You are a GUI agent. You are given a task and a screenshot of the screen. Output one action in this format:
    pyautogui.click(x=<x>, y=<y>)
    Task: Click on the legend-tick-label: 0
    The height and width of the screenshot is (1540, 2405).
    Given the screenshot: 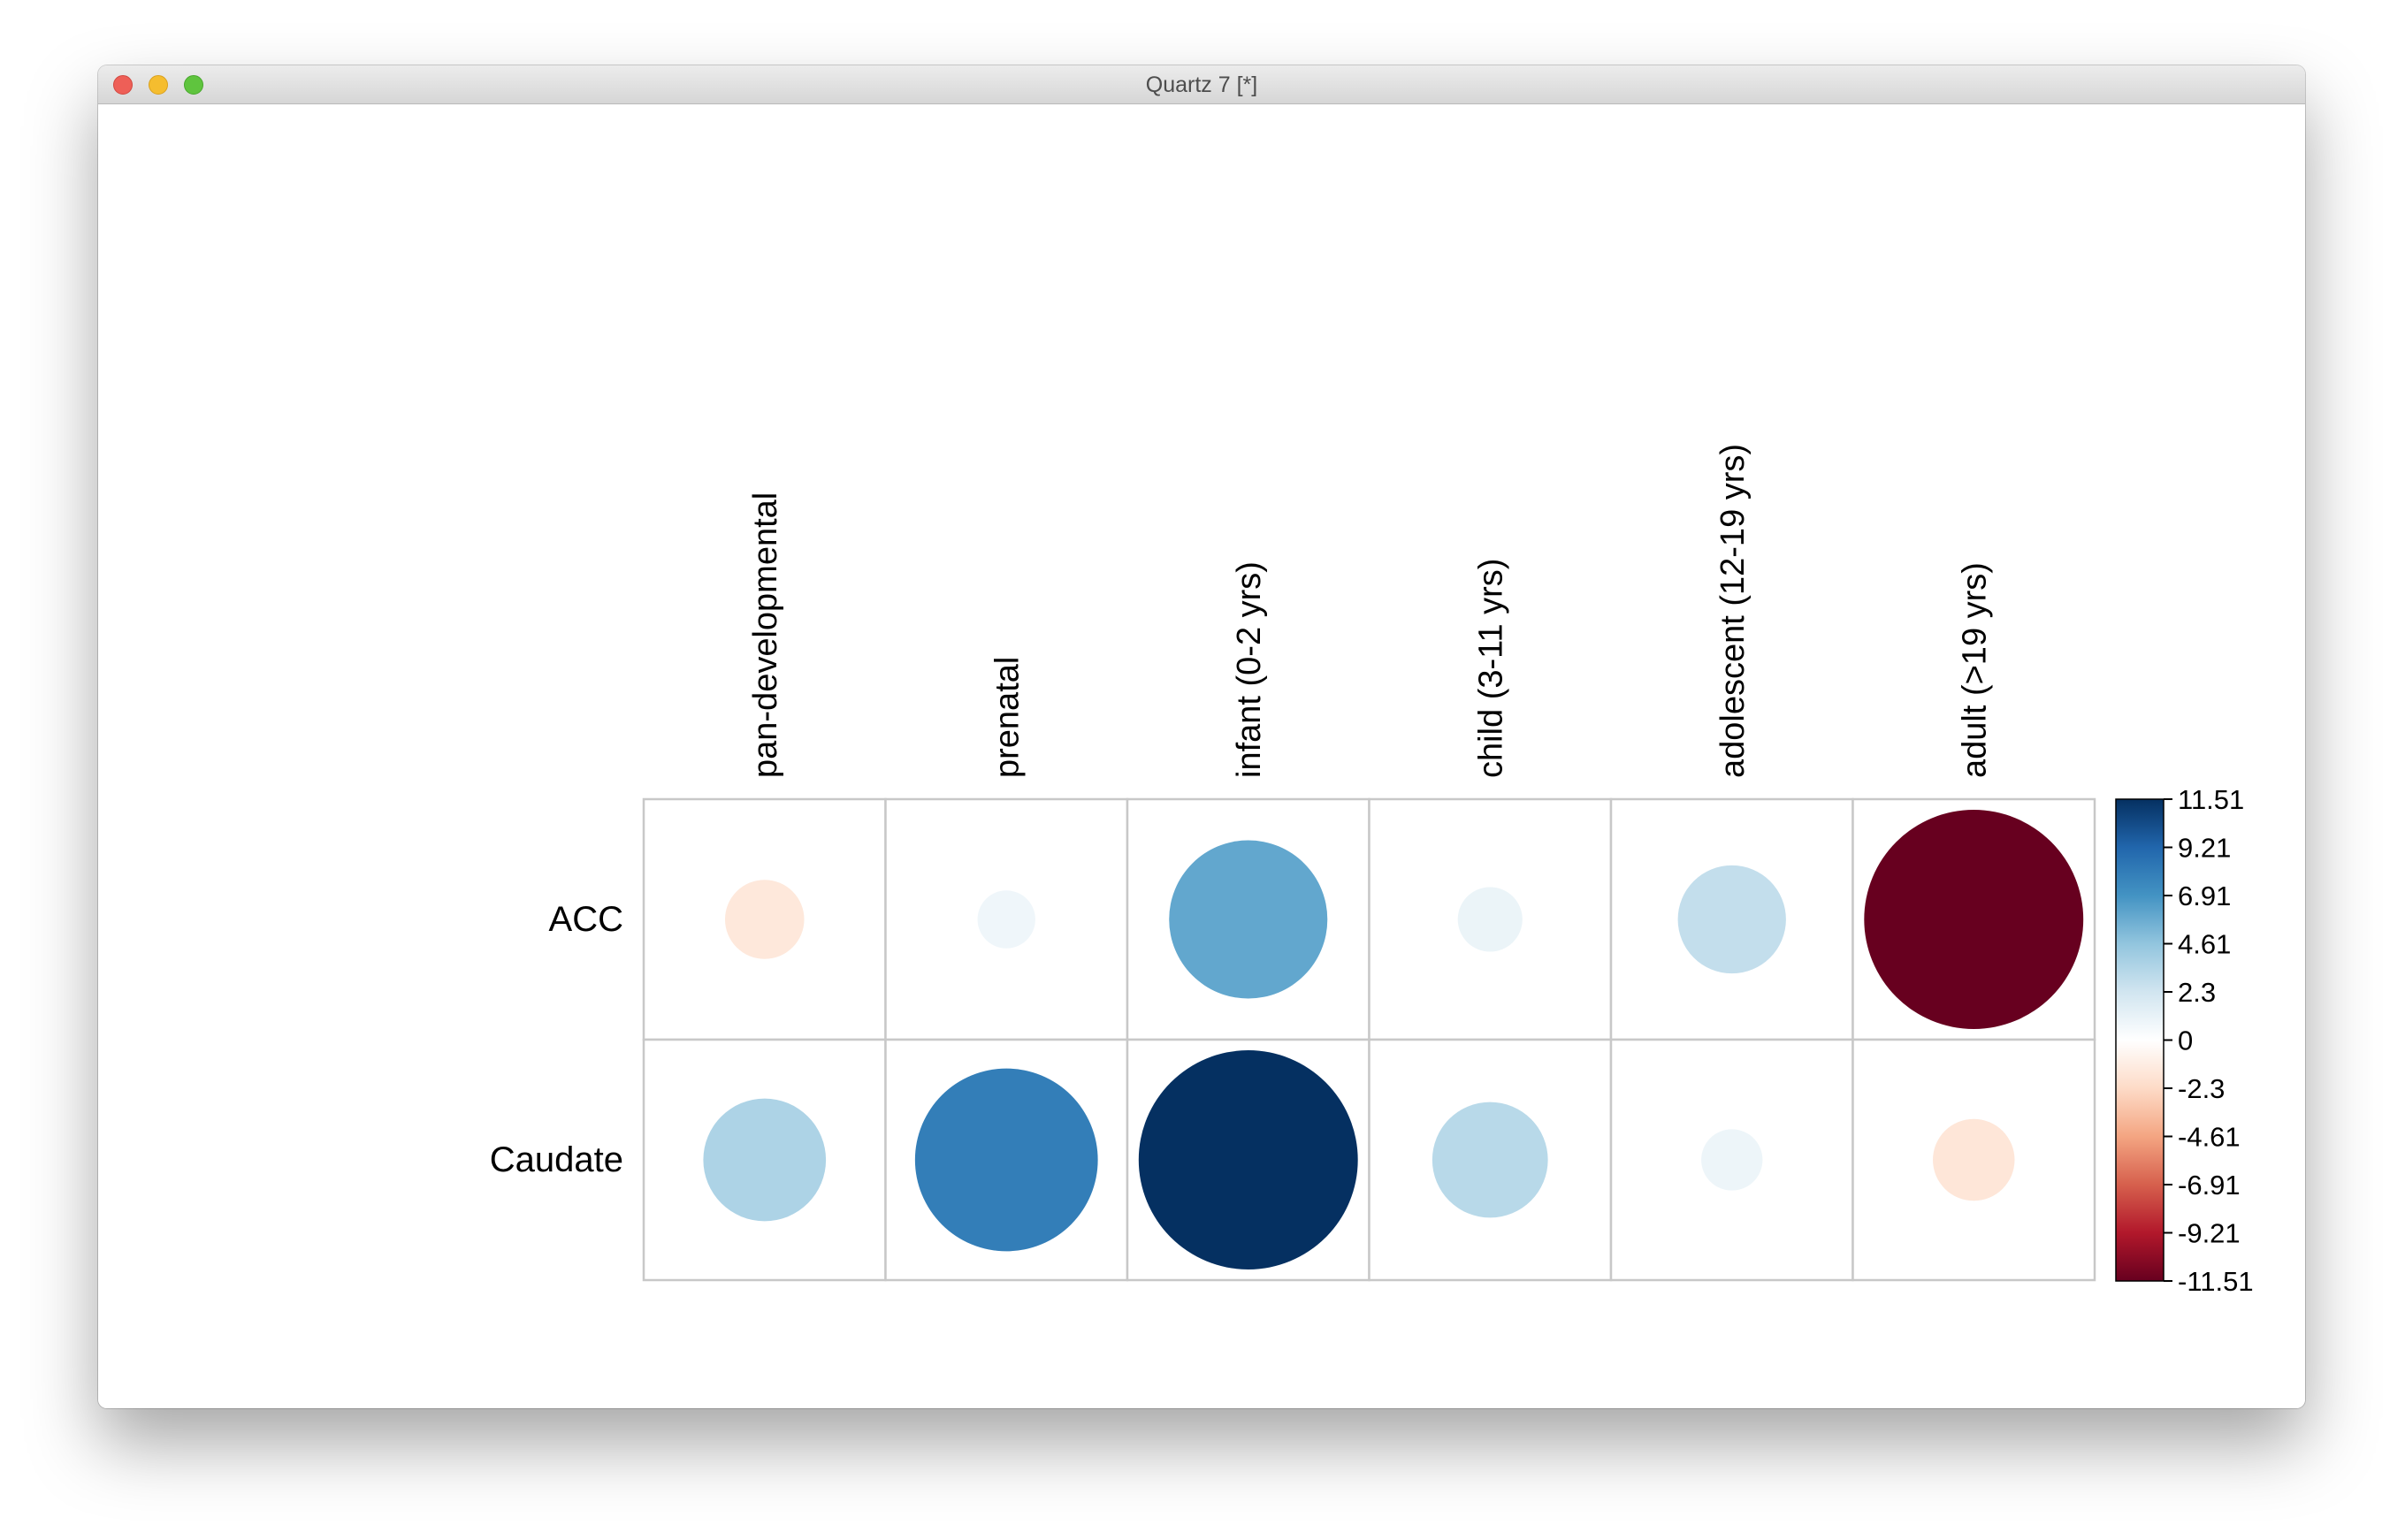 What is the action you would take?
    pyautogui.click(x=2185, y=1041)
    